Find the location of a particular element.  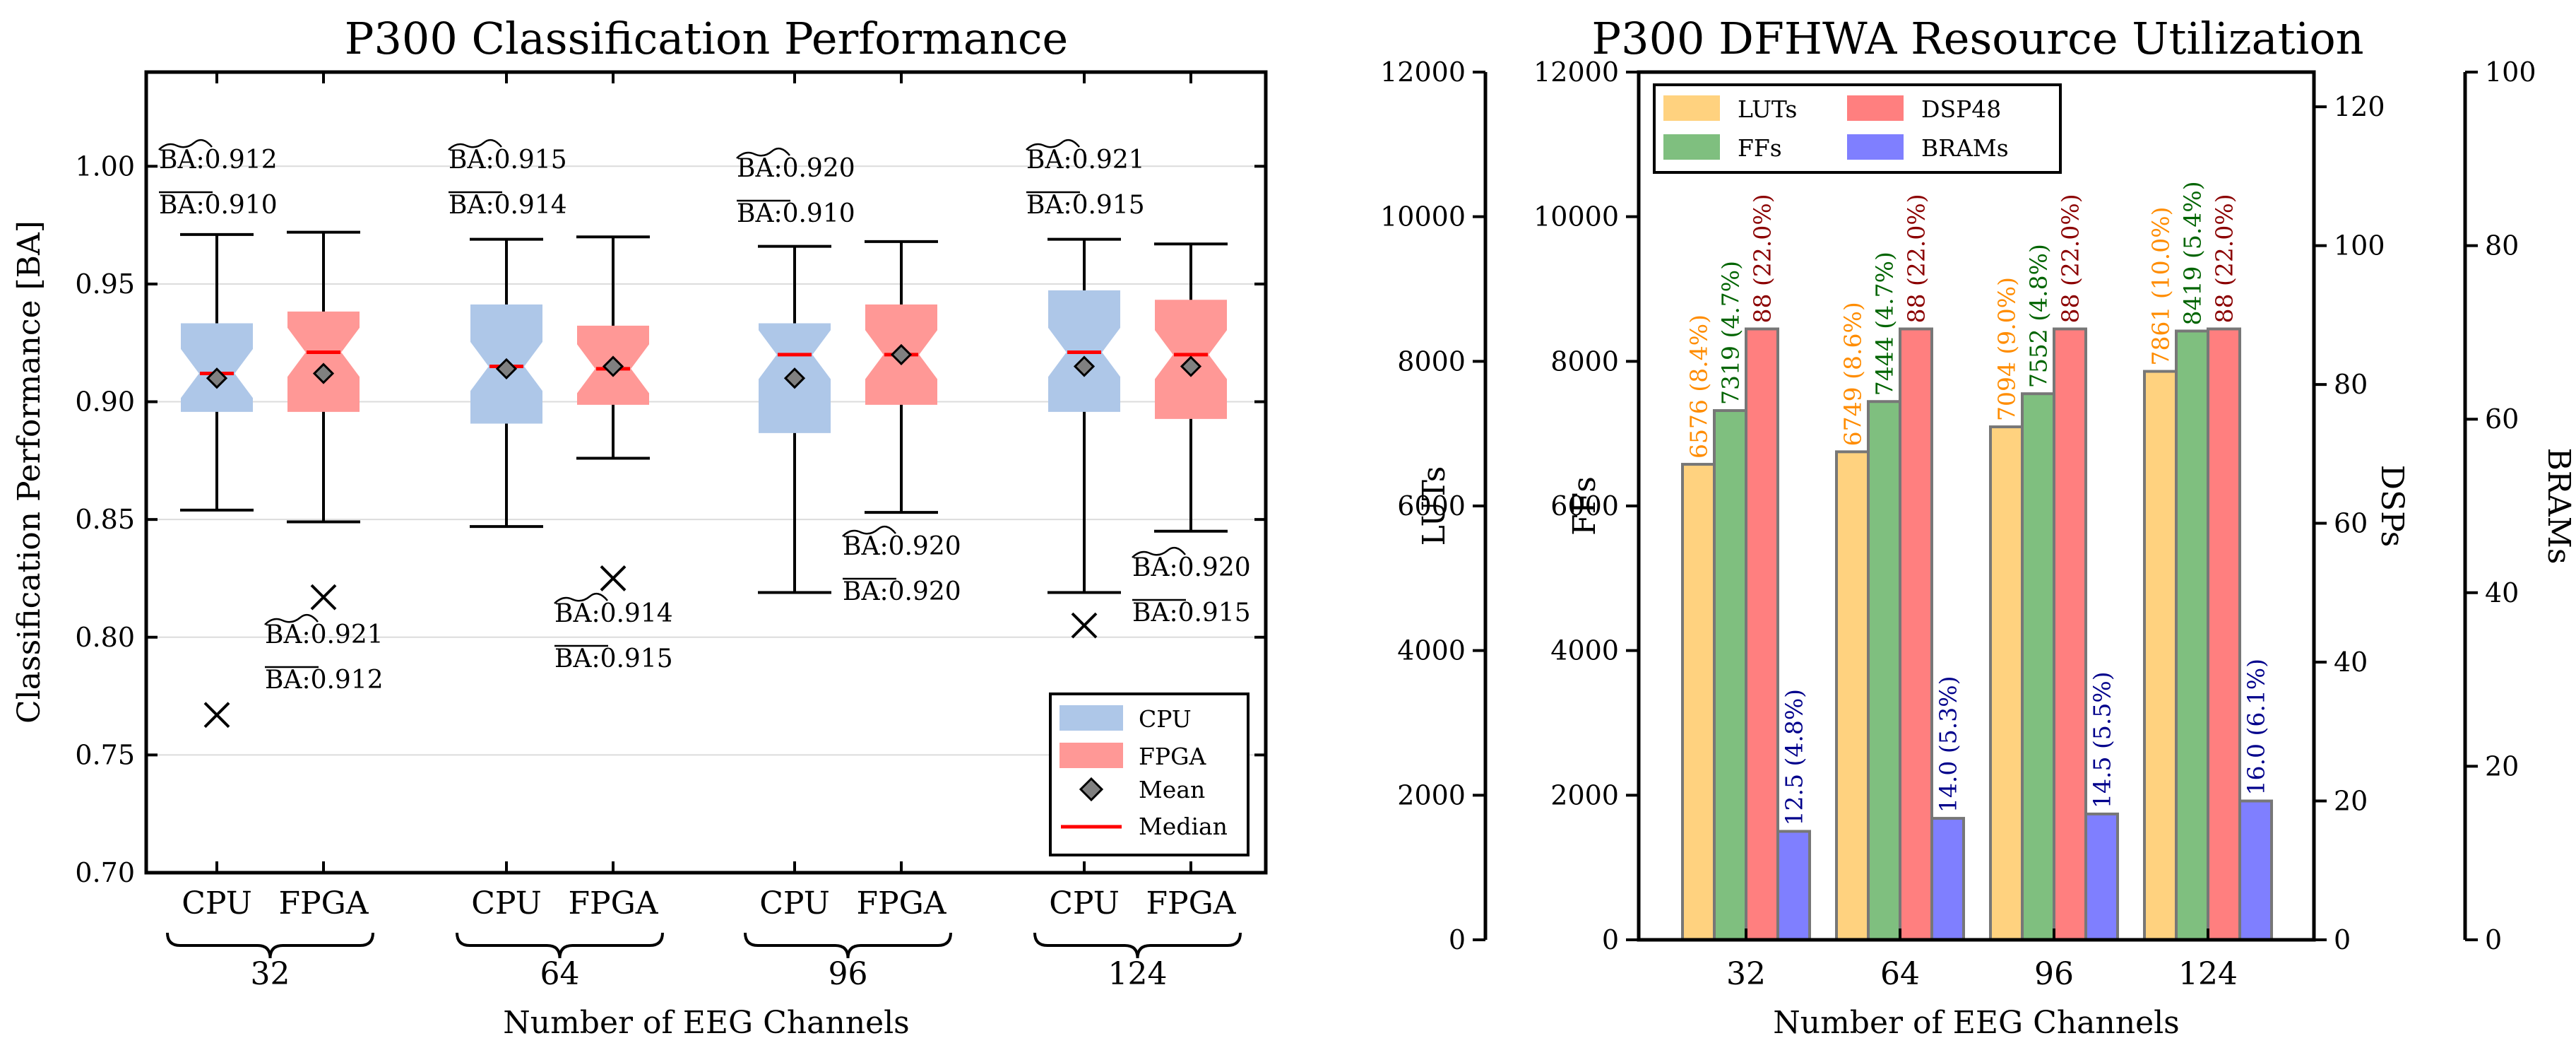

brams-tick-label: 60 is located at coordinates (2502, 419).